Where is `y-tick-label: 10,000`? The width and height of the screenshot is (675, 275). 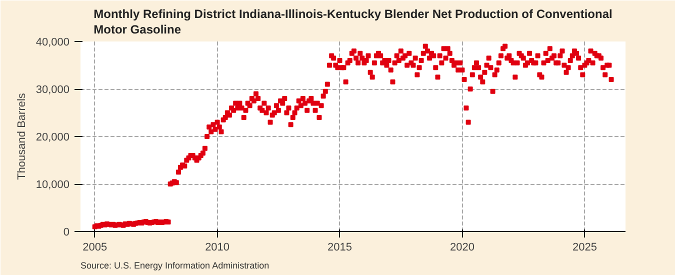
y-tick-label: 10,000 is located at coordinates (53, 185).